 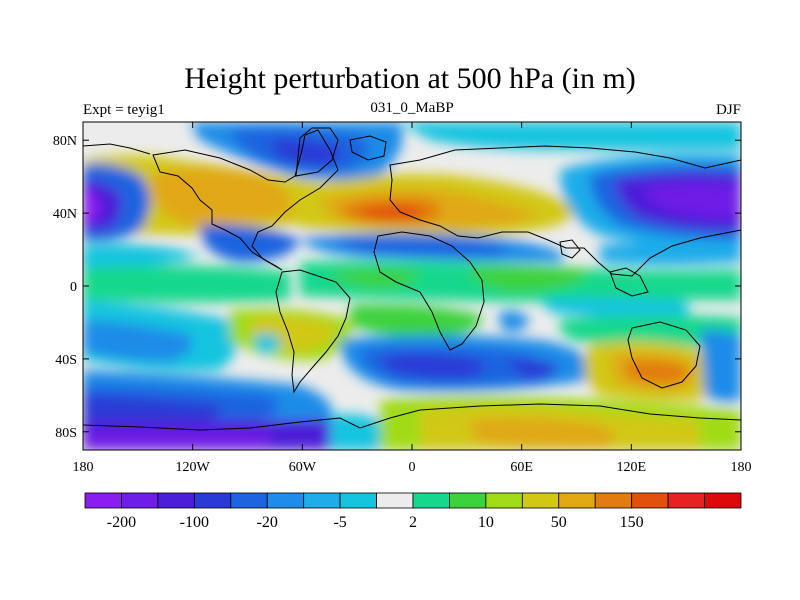 What do you see at coordinates (632, 522) in the screenshot?
I see `colorbar-label: 150` at bounding box center [632, 522].